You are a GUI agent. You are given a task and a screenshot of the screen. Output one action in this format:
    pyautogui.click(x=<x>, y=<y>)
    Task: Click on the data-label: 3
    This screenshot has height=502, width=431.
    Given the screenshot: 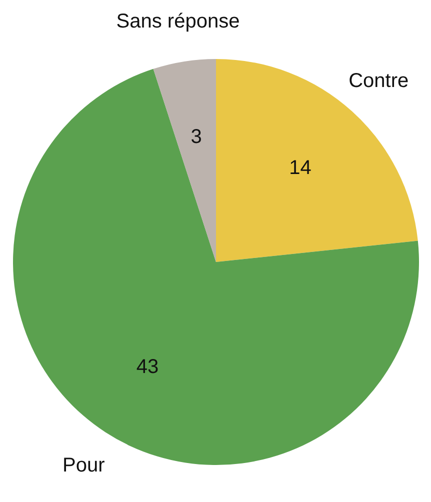 What is the action you would take?
    pyautogui.click(x=196, y=137)
    